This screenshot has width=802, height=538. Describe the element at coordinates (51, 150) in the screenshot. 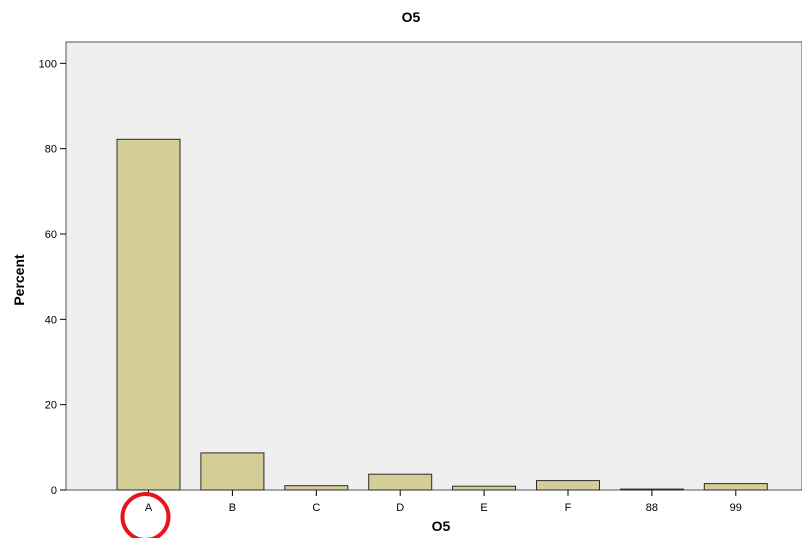

I see `y-tick-label: 80` at that location.